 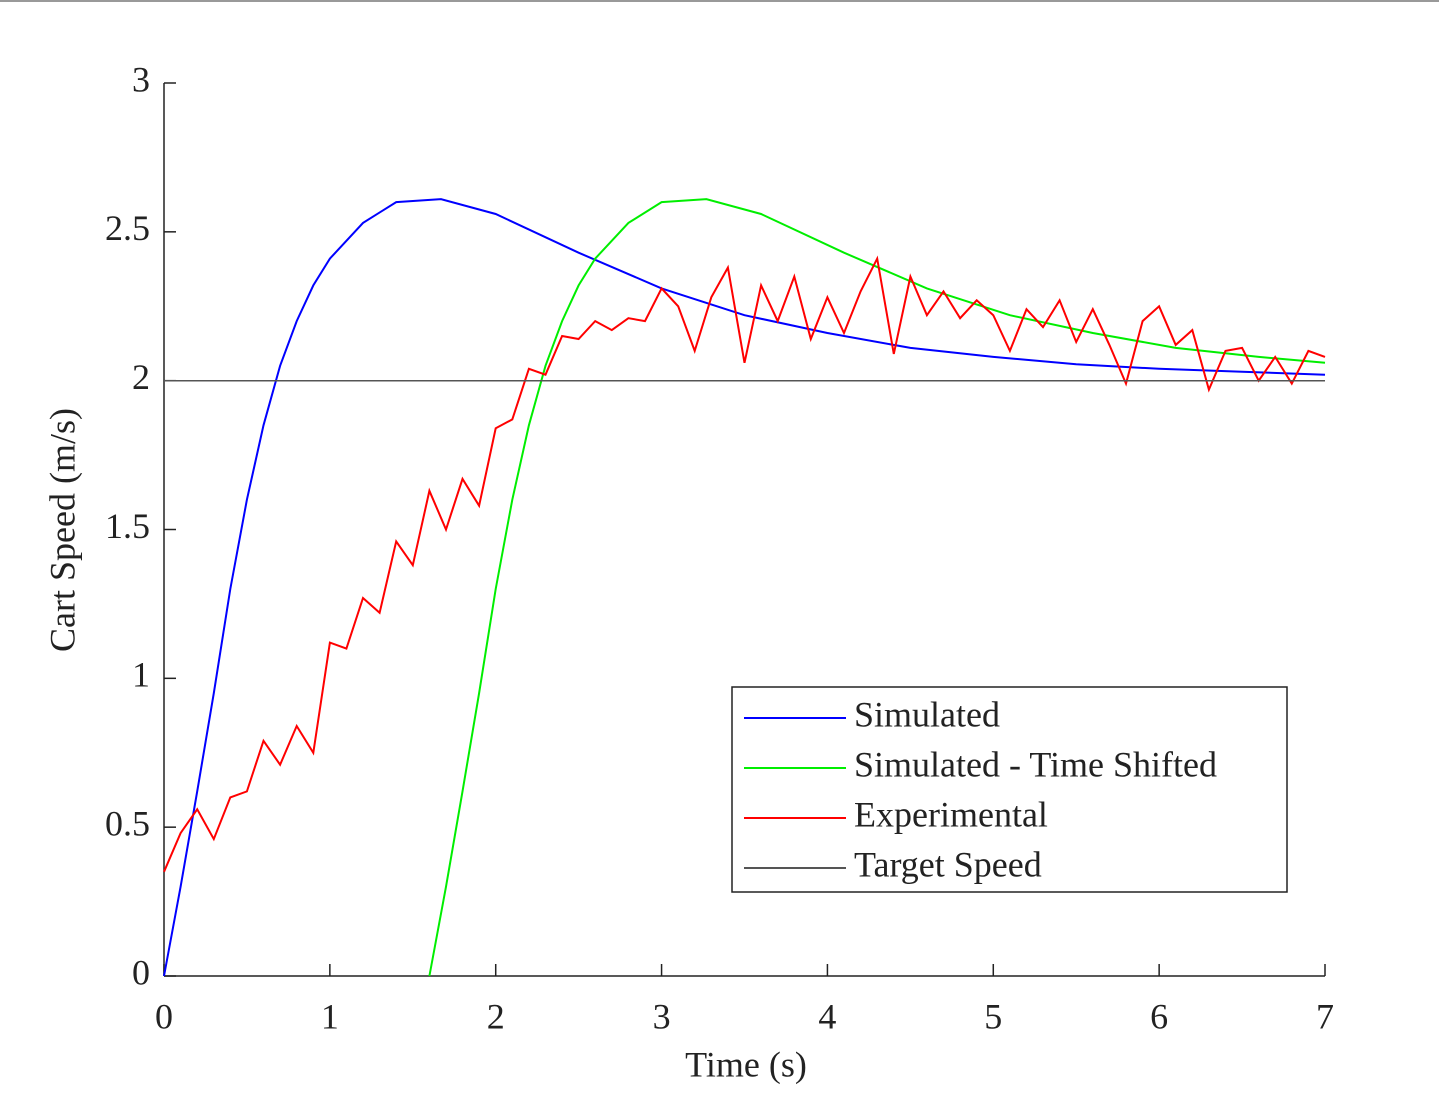 I want to click on y-tick-label: 2, so click(x=141, y=377).